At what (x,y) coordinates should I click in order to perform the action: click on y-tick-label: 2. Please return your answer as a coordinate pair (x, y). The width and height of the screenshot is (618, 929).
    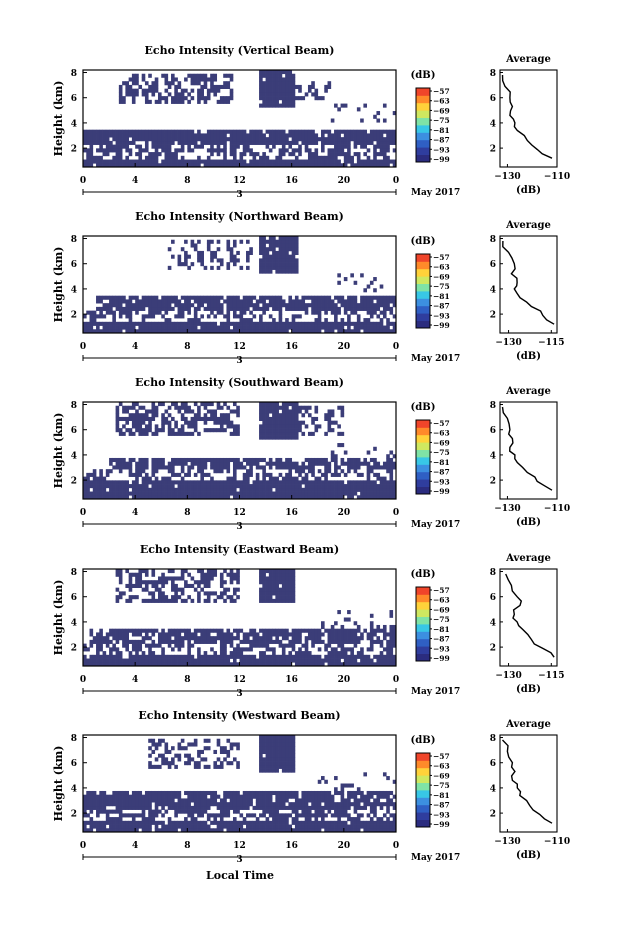
    Looking at the image, I should click on (74, 482).